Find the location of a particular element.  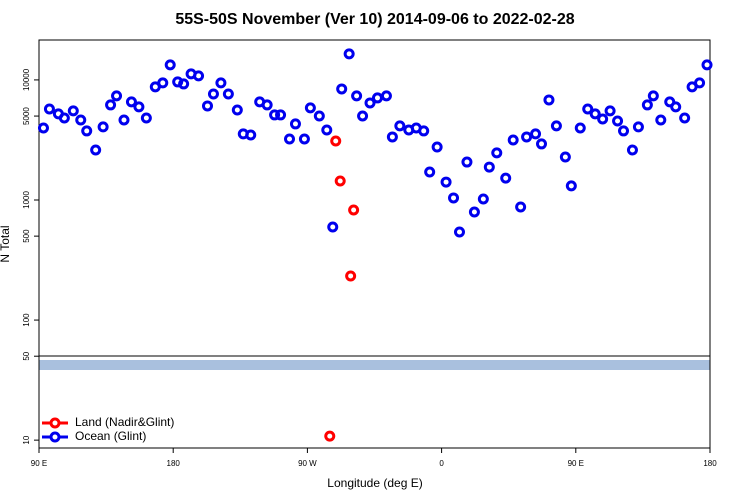

map-strip is located at coordinates (374, 365).